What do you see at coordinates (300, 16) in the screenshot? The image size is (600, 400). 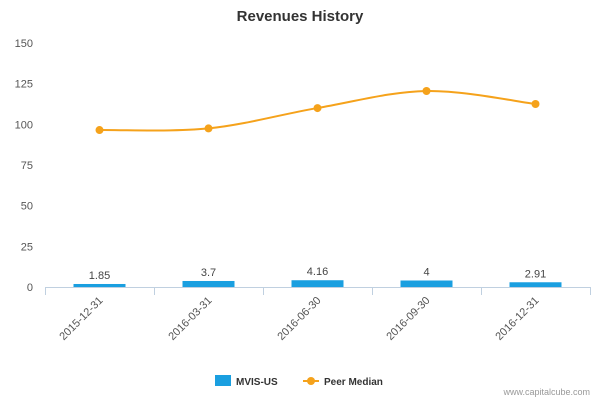 I see `chart-title: Revenues History` at bounding box center [300, 16].